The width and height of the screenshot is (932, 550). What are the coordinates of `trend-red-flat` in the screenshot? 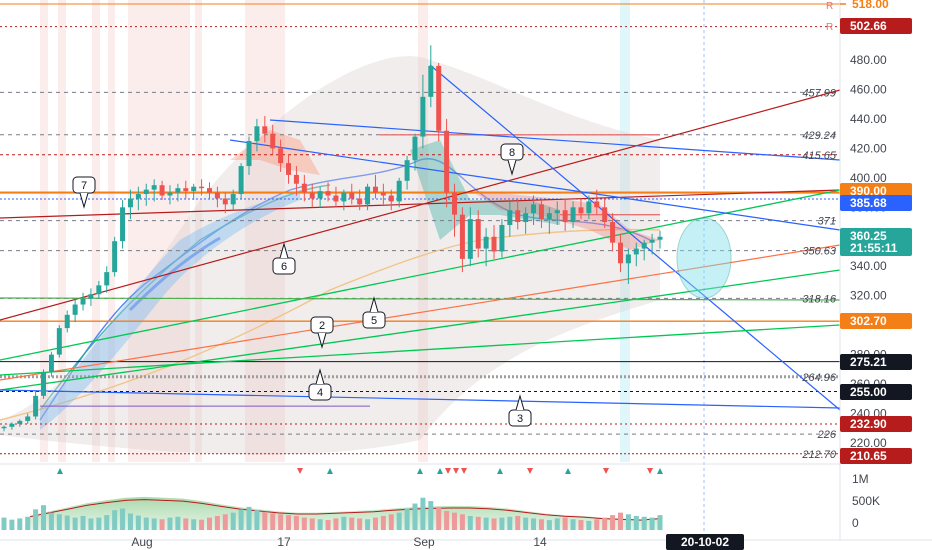 It's located at (420, 204).